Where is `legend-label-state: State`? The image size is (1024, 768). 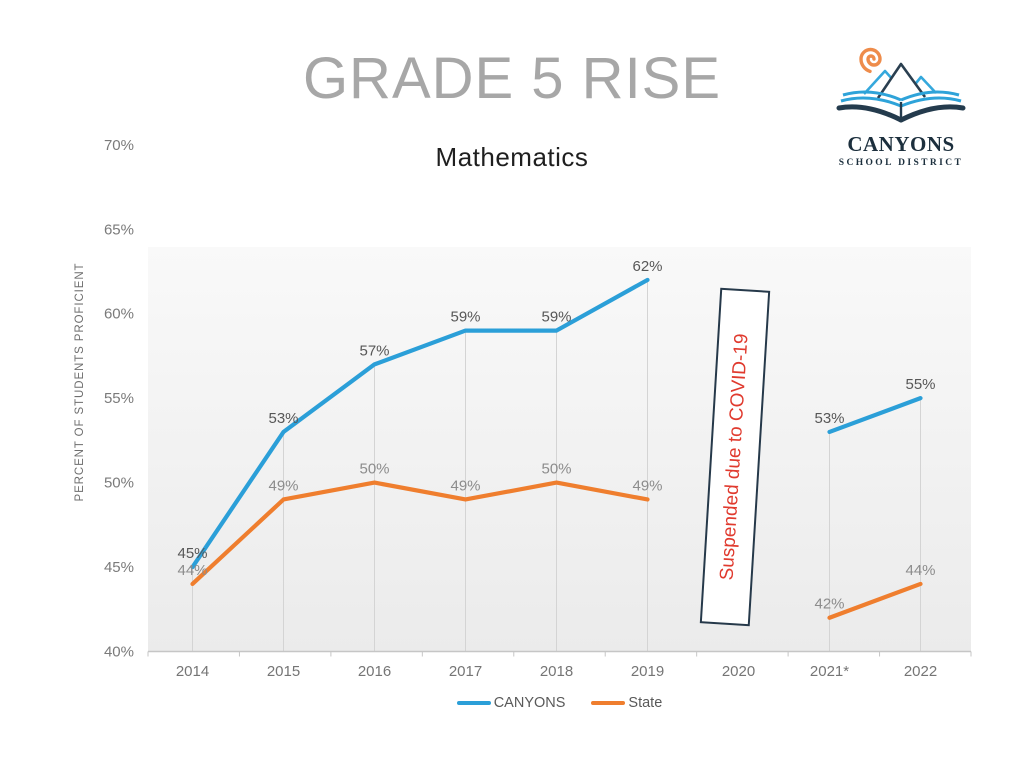 legend-label-state: State is located at coordinates (645, 703).